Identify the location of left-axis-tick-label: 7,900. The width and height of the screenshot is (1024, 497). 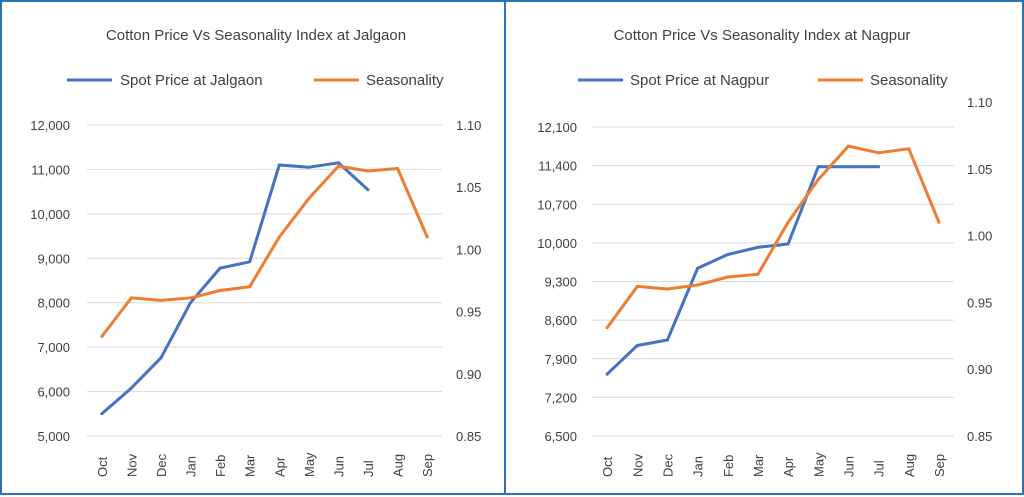
(560, 359).